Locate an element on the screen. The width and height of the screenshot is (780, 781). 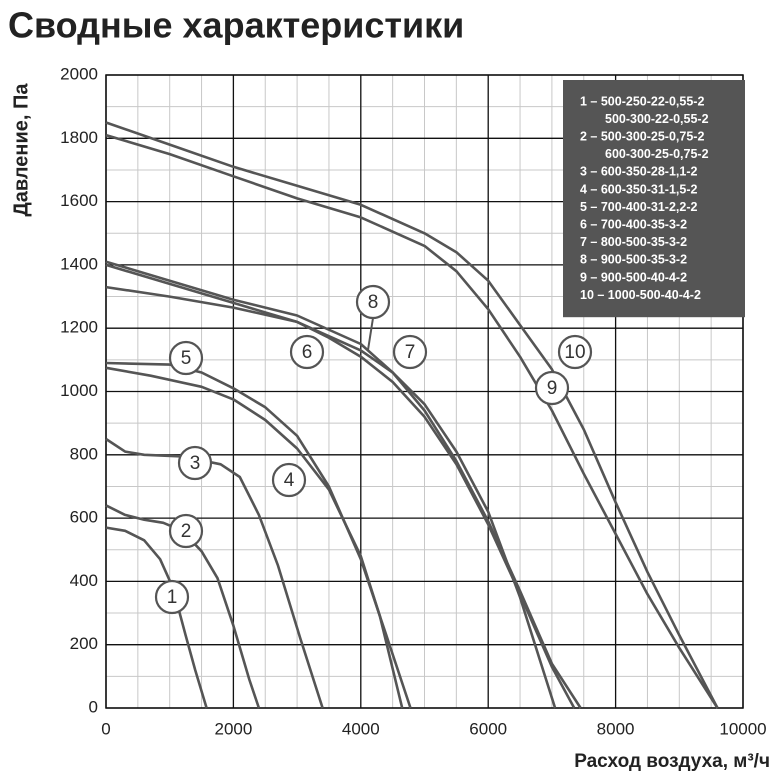
y-tick-label: 1600 is located at coordinates (79, 200).